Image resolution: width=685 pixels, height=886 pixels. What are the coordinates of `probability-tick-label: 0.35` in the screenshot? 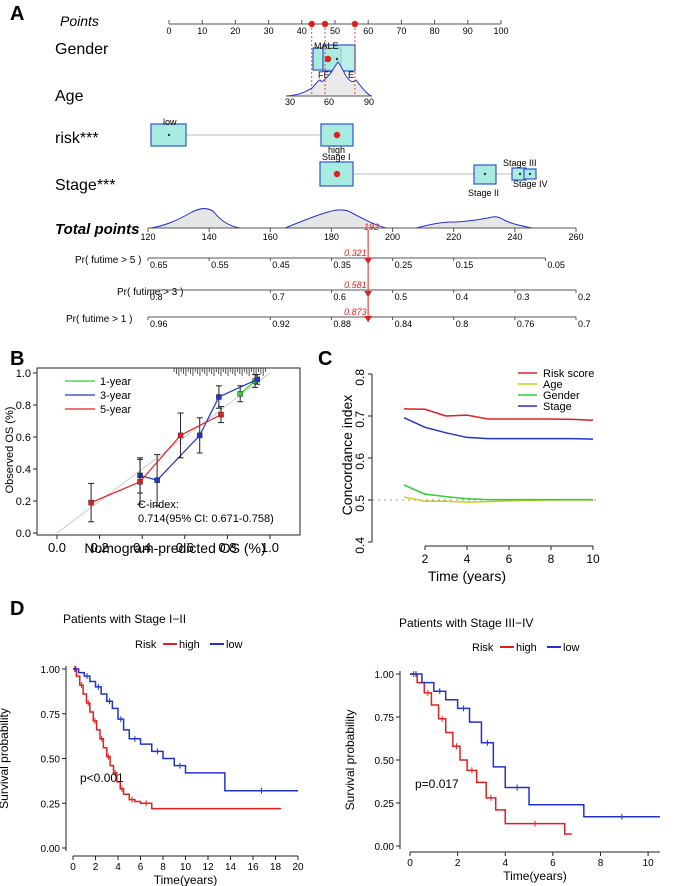 It's located at (342, 265).